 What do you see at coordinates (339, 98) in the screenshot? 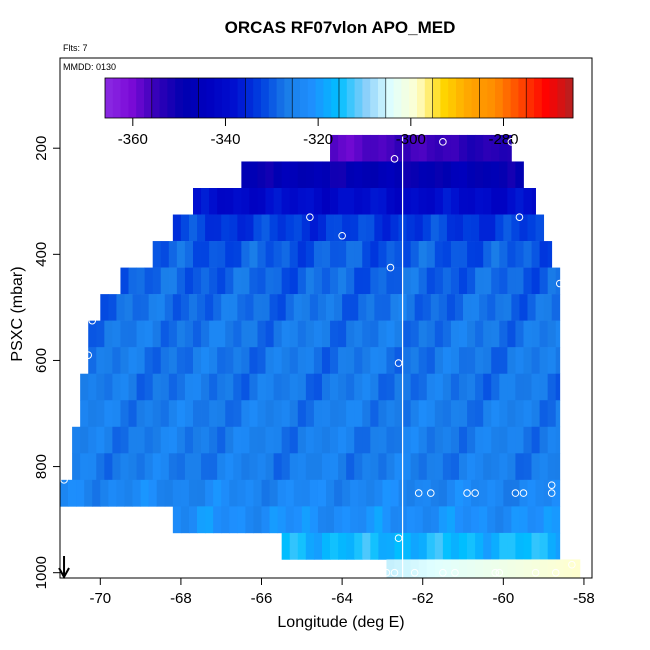
I see `colorbar-frame` at bounding box center [339, 98].